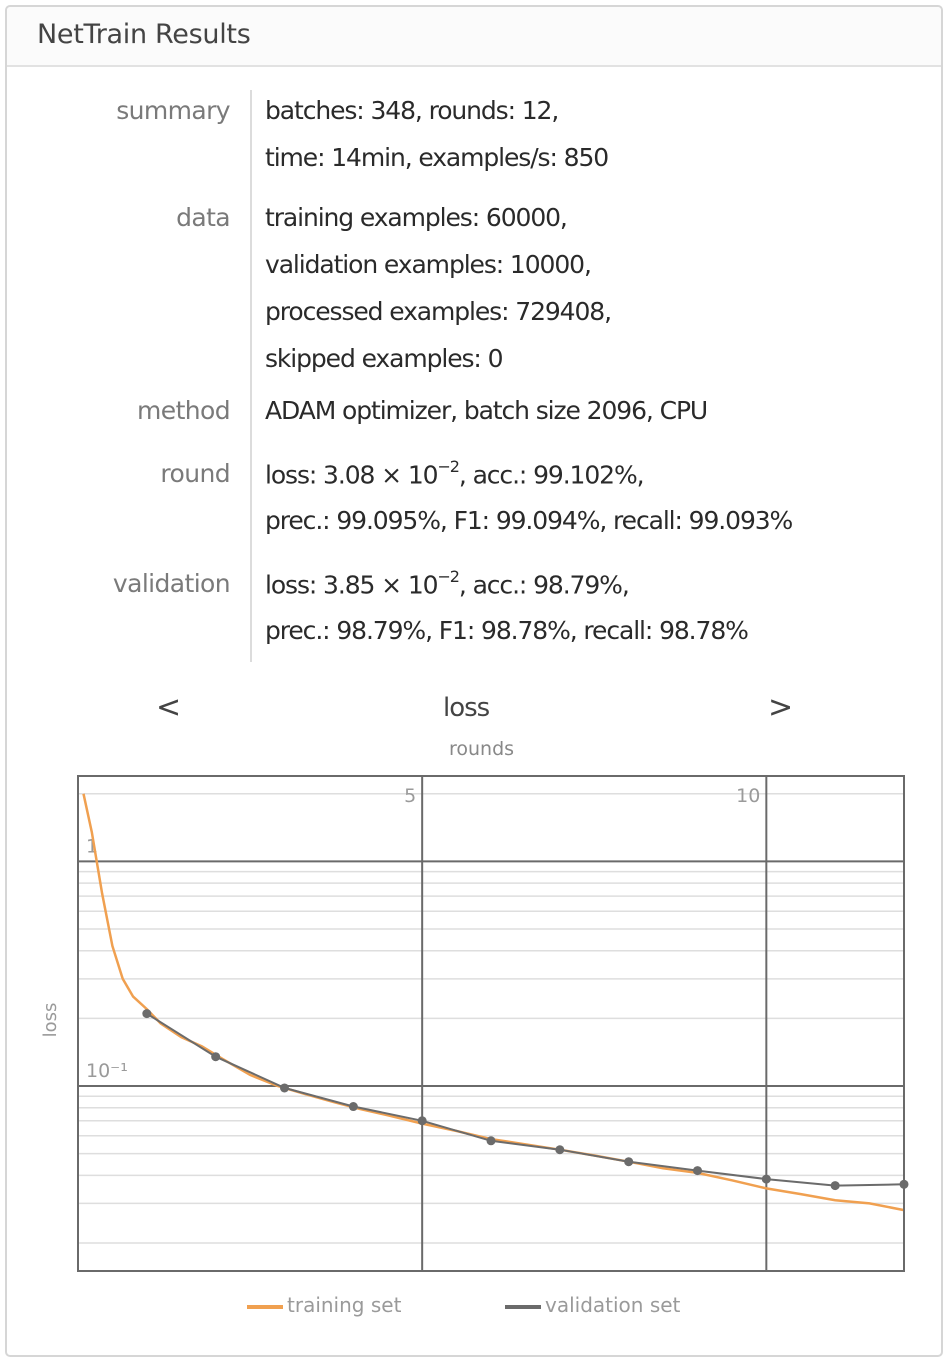  What do you see at coordinates (184, 410) in the screenshot?
I see `row-label-method: method` at bounding box center [184, 410].